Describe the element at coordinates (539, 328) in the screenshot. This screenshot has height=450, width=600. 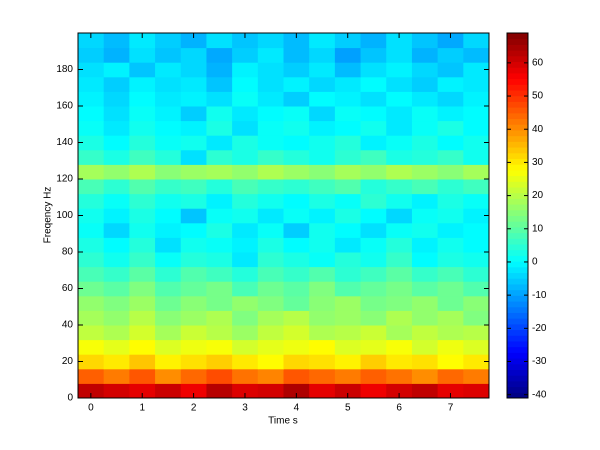
I see `colorbar-tick-label: -20` at that location.